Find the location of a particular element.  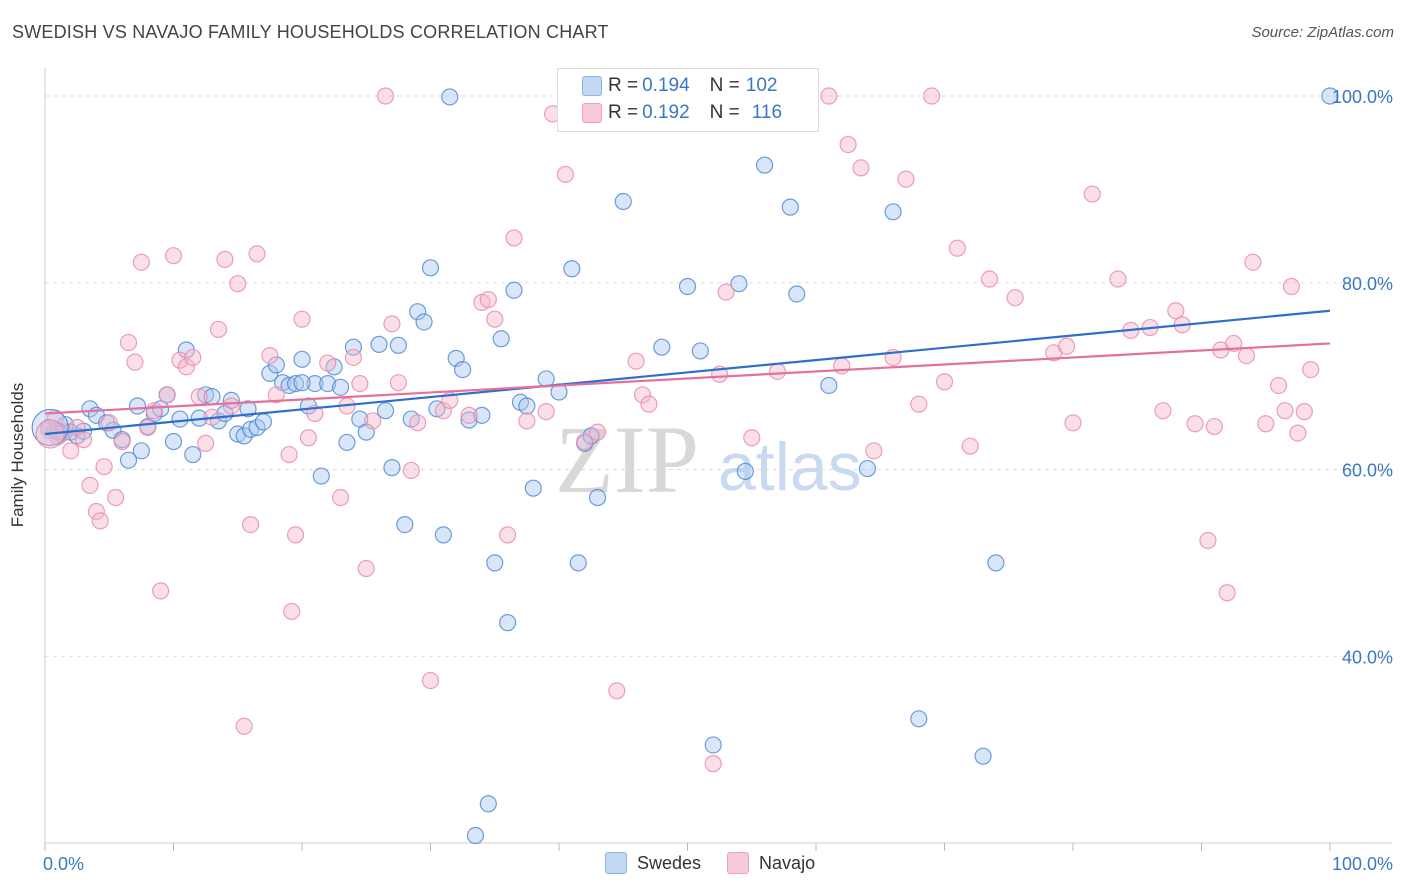

legend-swatch-navajo is located at coordinates (738, 863).